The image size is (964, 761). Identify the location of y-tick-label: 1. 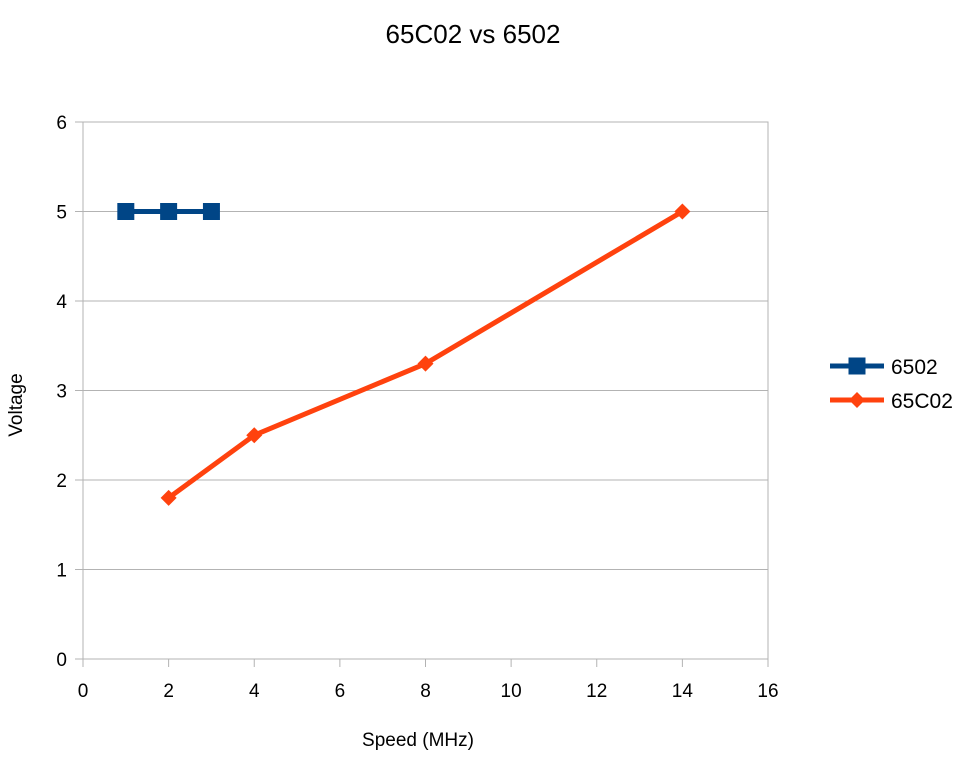
(61, 571).